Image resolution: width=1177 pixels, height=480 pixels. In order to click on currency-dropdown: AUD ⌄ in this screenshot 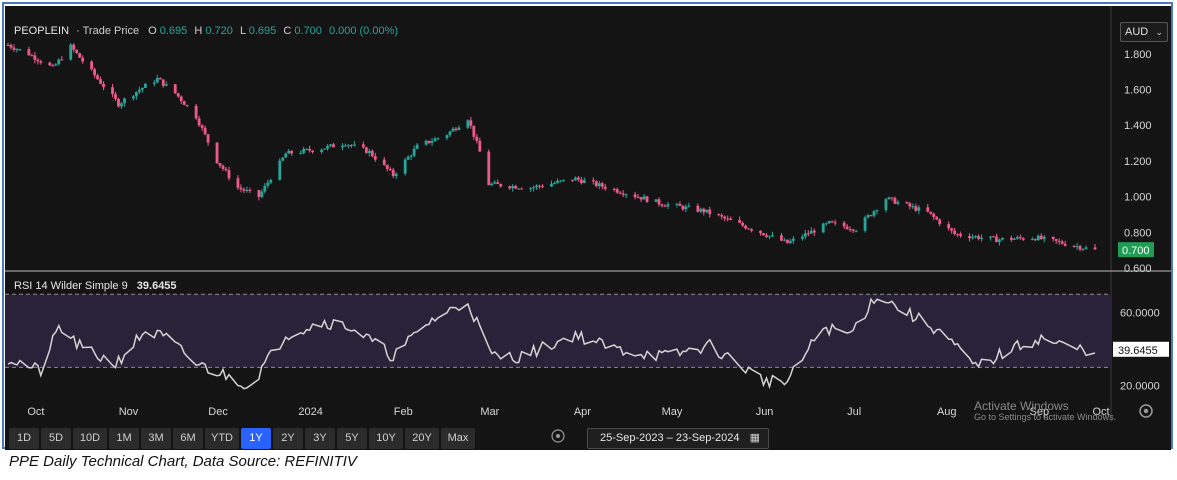, I will do `click(1144, 32)`.